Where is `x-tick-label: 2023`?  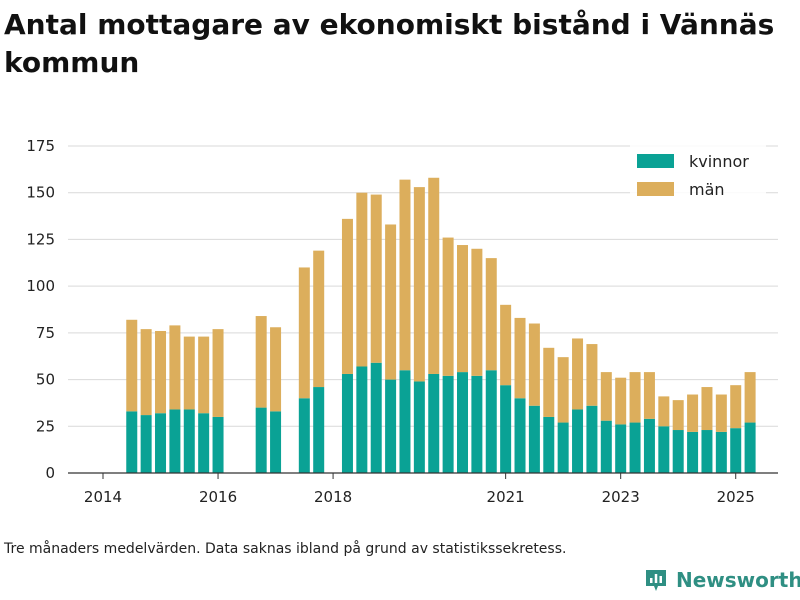
x-tick-label: 2023 is located at coordinates (621, 497).